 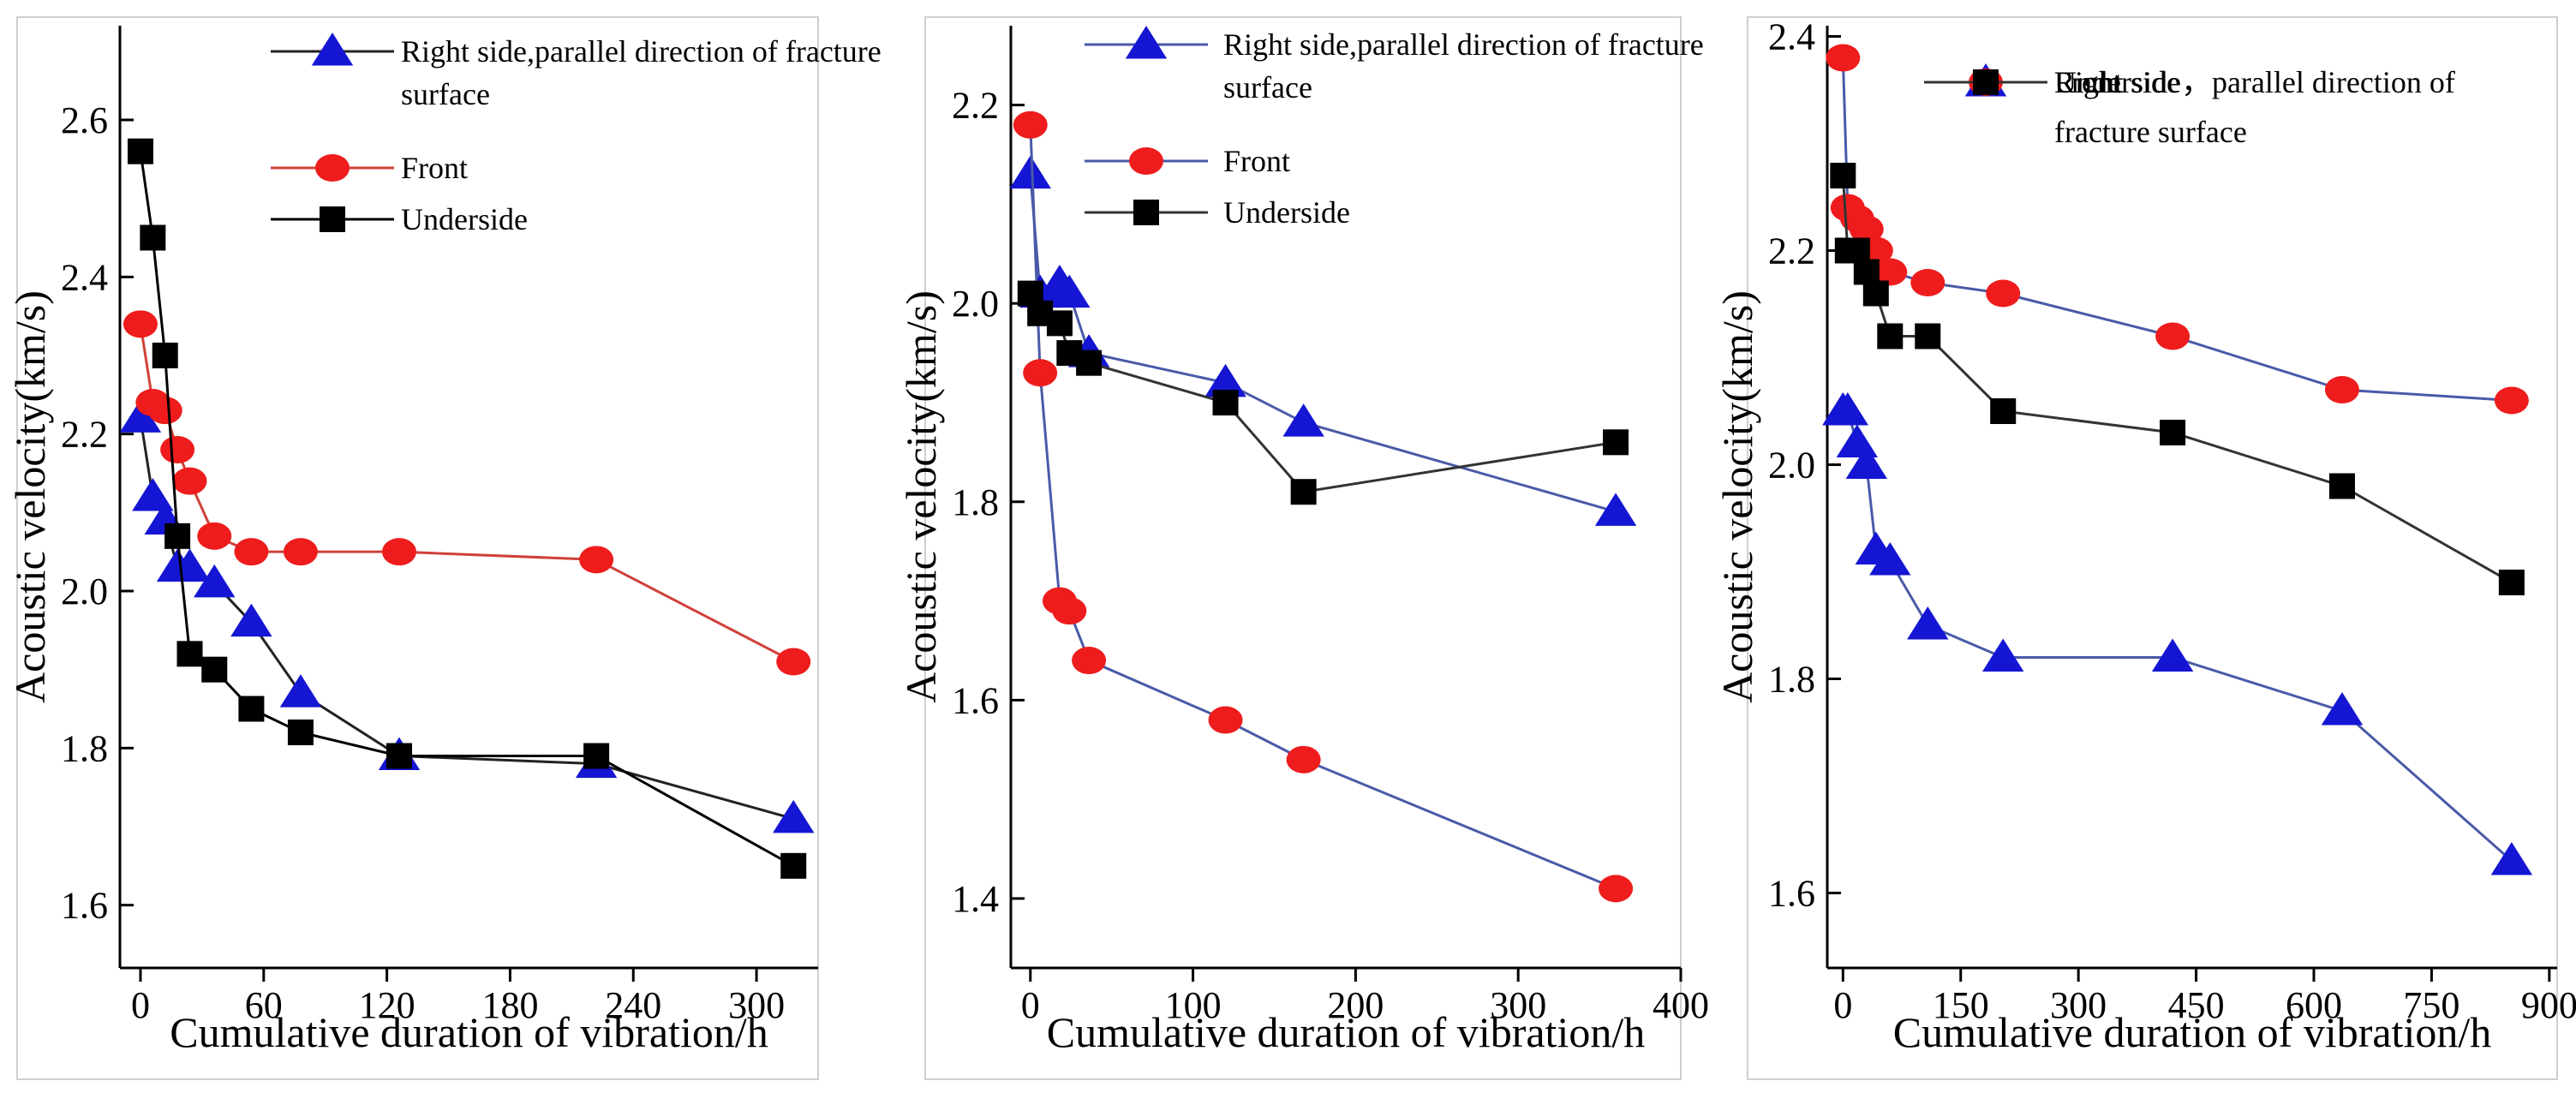 I want to click on y-tick-label: 2.2, so click(x=976, y=106).